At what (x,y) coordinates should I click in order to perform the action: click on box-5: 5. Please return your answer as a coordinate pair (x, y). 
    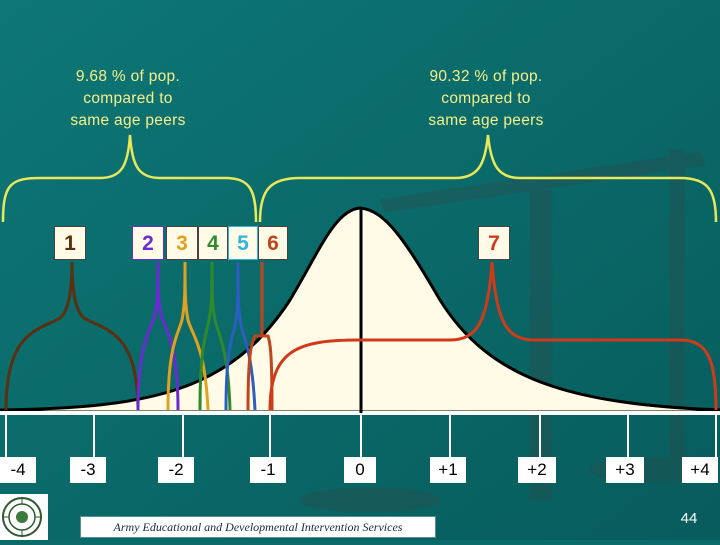
    Looking at the image, I should click on (243, 243).